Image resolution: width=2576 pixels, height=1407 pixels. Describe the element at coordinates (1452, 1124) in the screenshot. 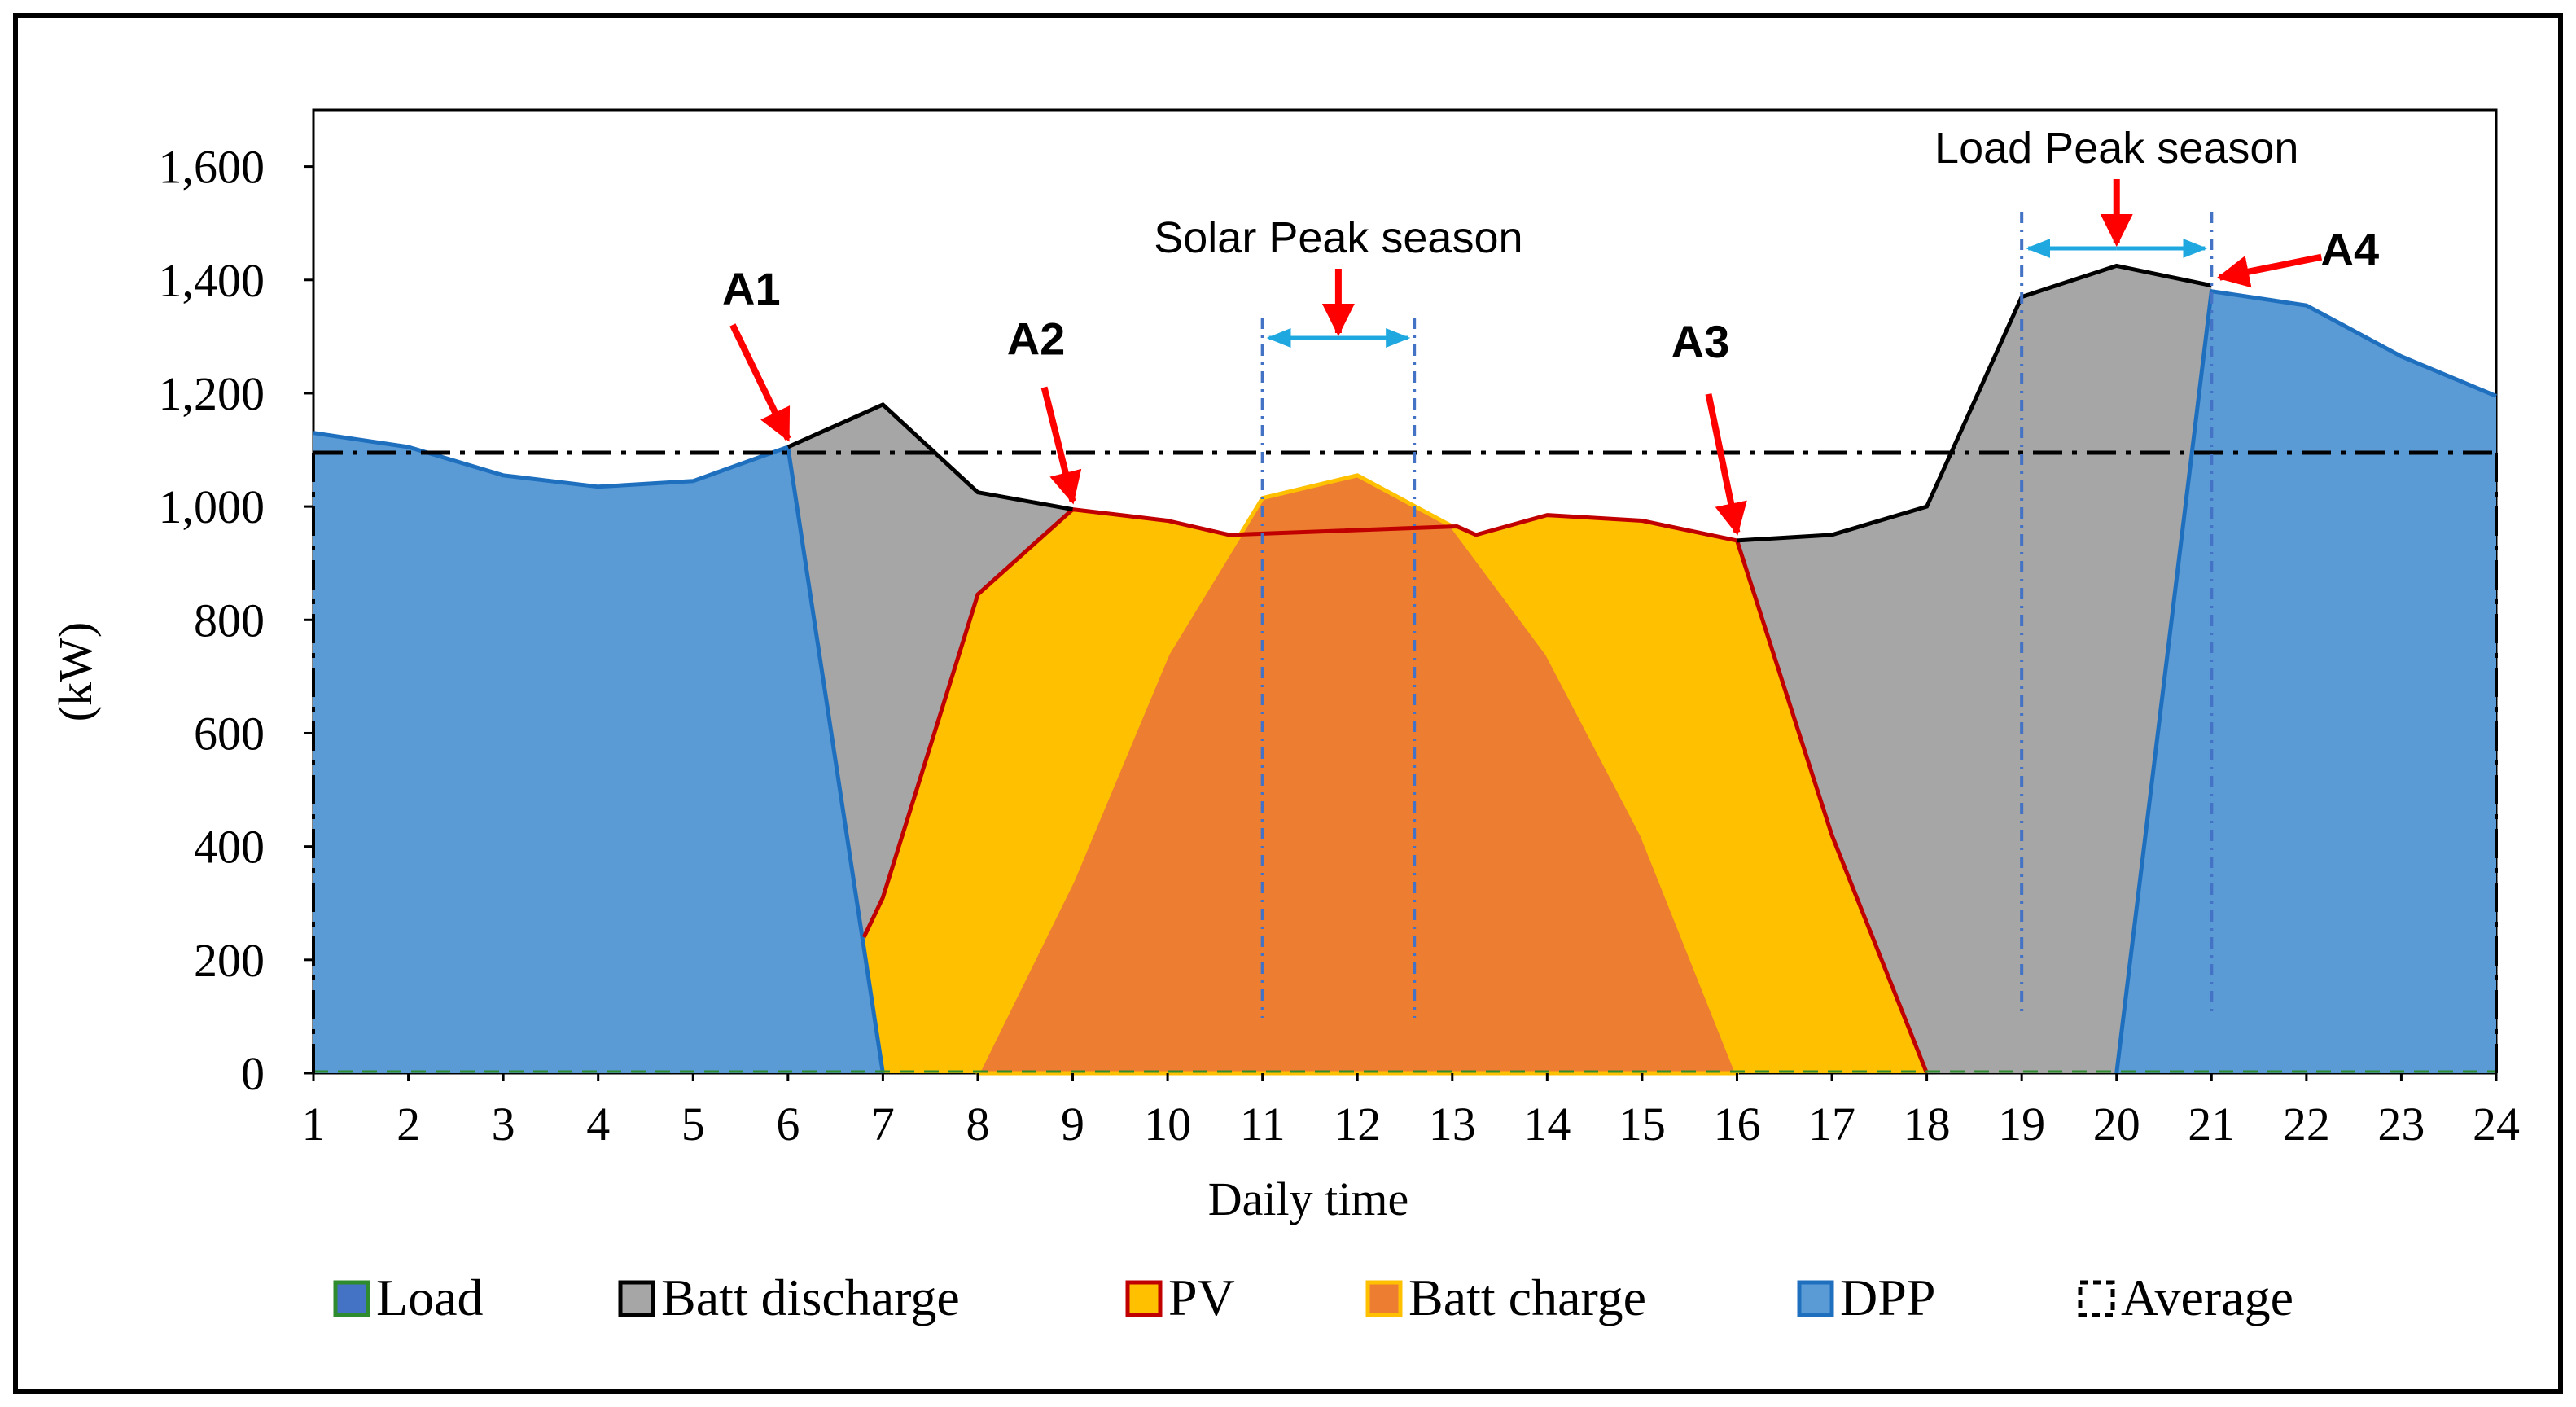

I see `x-tick-label: 13` at that location.